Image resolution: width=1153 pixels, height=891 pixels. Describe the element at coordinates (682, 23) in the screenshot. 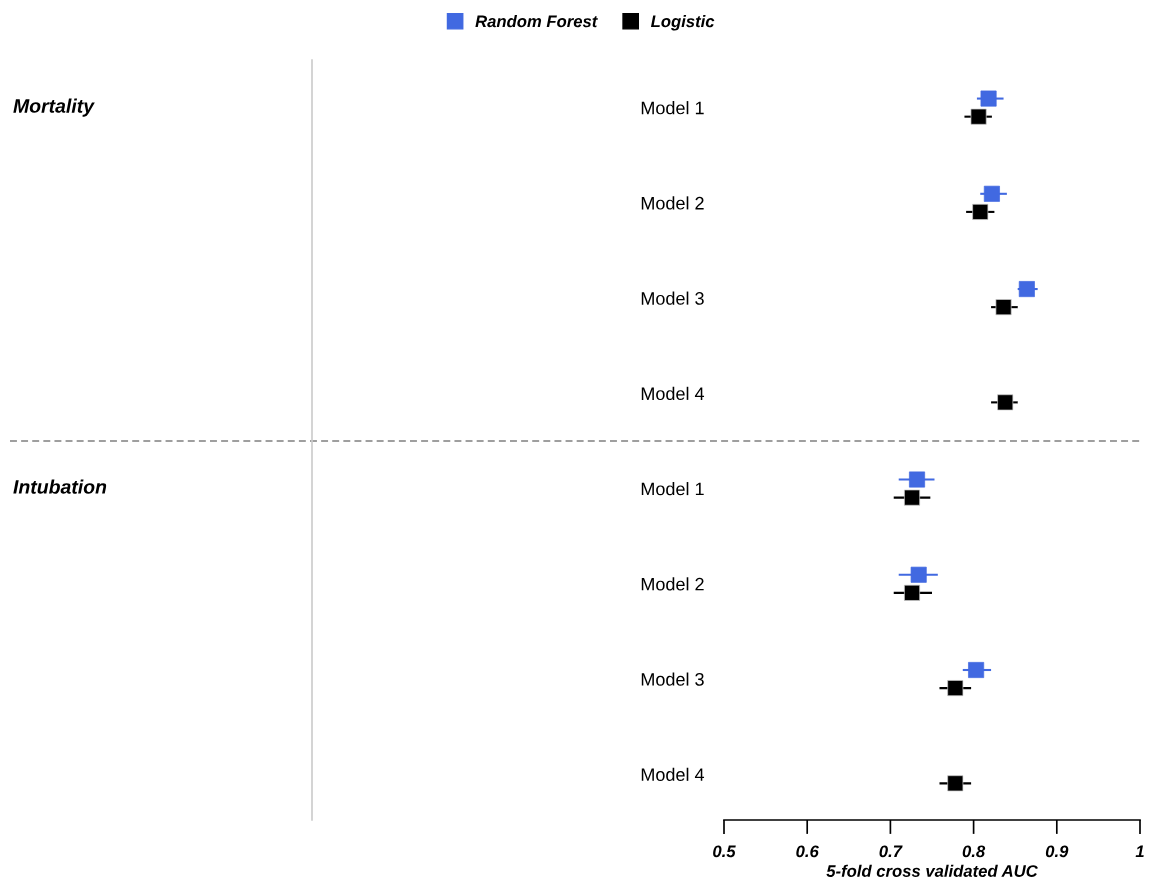

I see `legend-label: Logistic` at that location.